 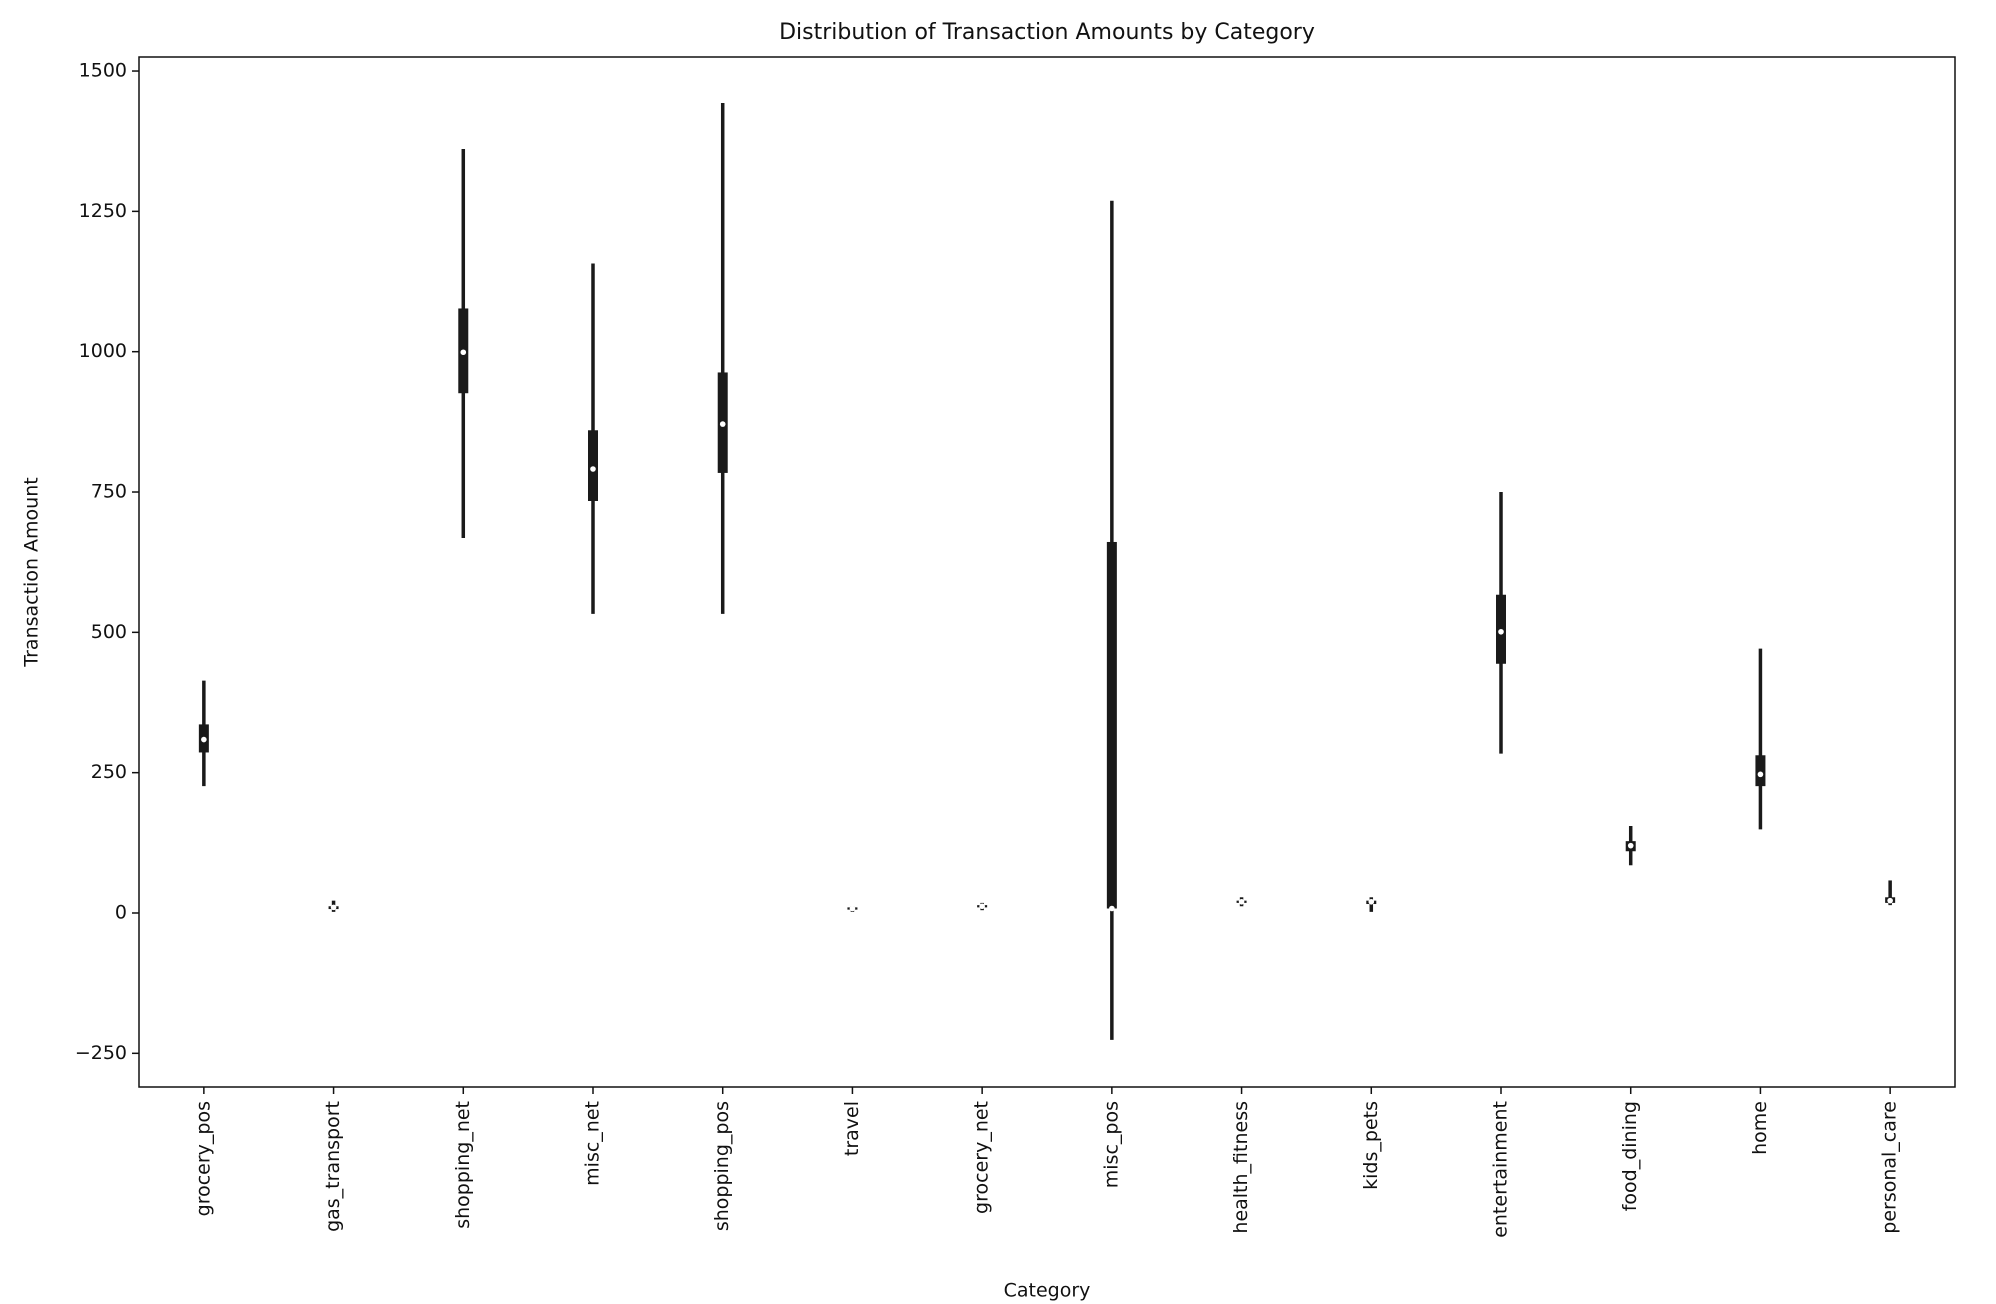 I want to click on y-tick-label: 0, so click(x=121, y=912).